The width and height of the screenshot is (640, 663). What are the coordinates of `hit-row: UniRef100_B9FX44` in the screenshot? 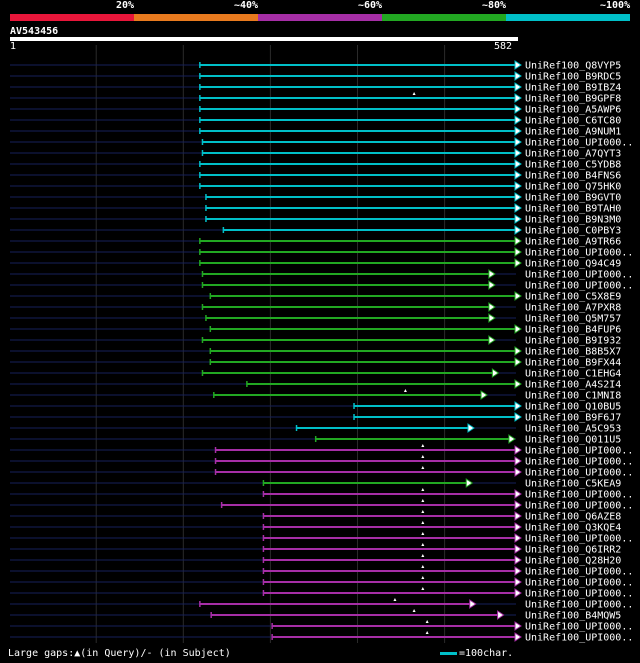 It's located at (315, 363).